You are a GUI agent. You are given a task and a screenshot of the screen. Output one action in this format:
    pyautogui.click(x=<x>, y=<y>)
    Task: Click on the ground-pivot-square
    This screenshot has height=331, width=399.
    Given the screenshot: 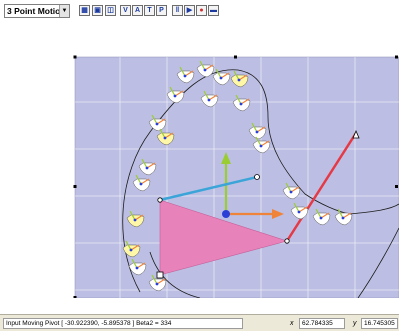 What is the action you would take?
    pyautogui.click(x=160, y=275)
    